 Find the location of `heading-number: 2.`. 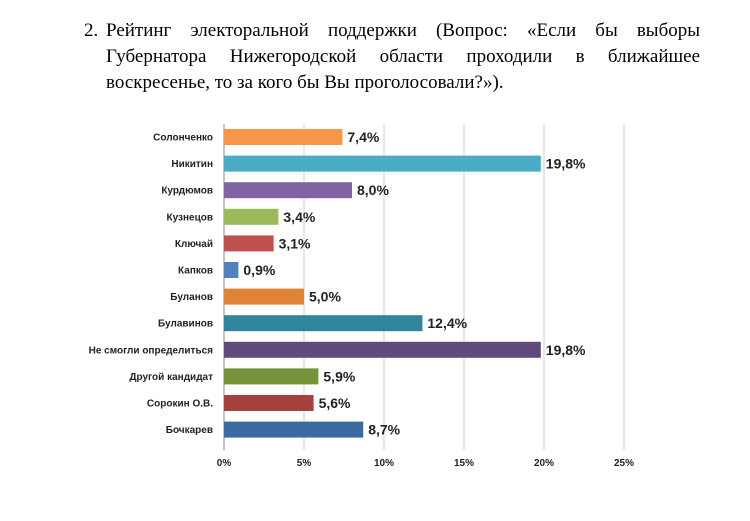

heading-number: 2. is located at coordinates (91, 30).